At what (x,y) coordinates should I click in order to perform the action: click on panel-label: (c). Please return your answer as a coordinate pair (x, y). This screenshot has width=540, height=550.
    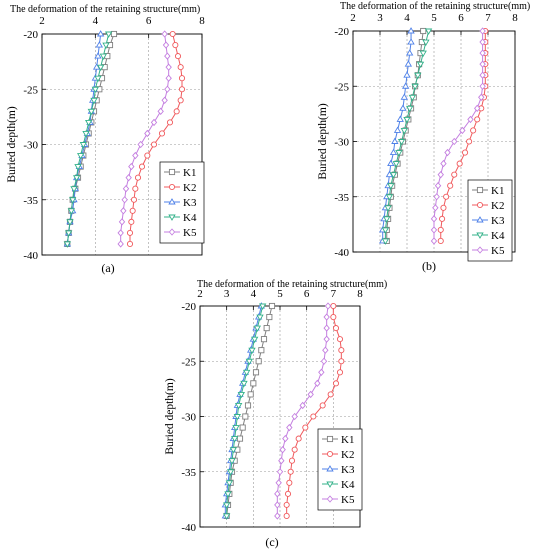
    Looking at the image, I should click on (271, 542).